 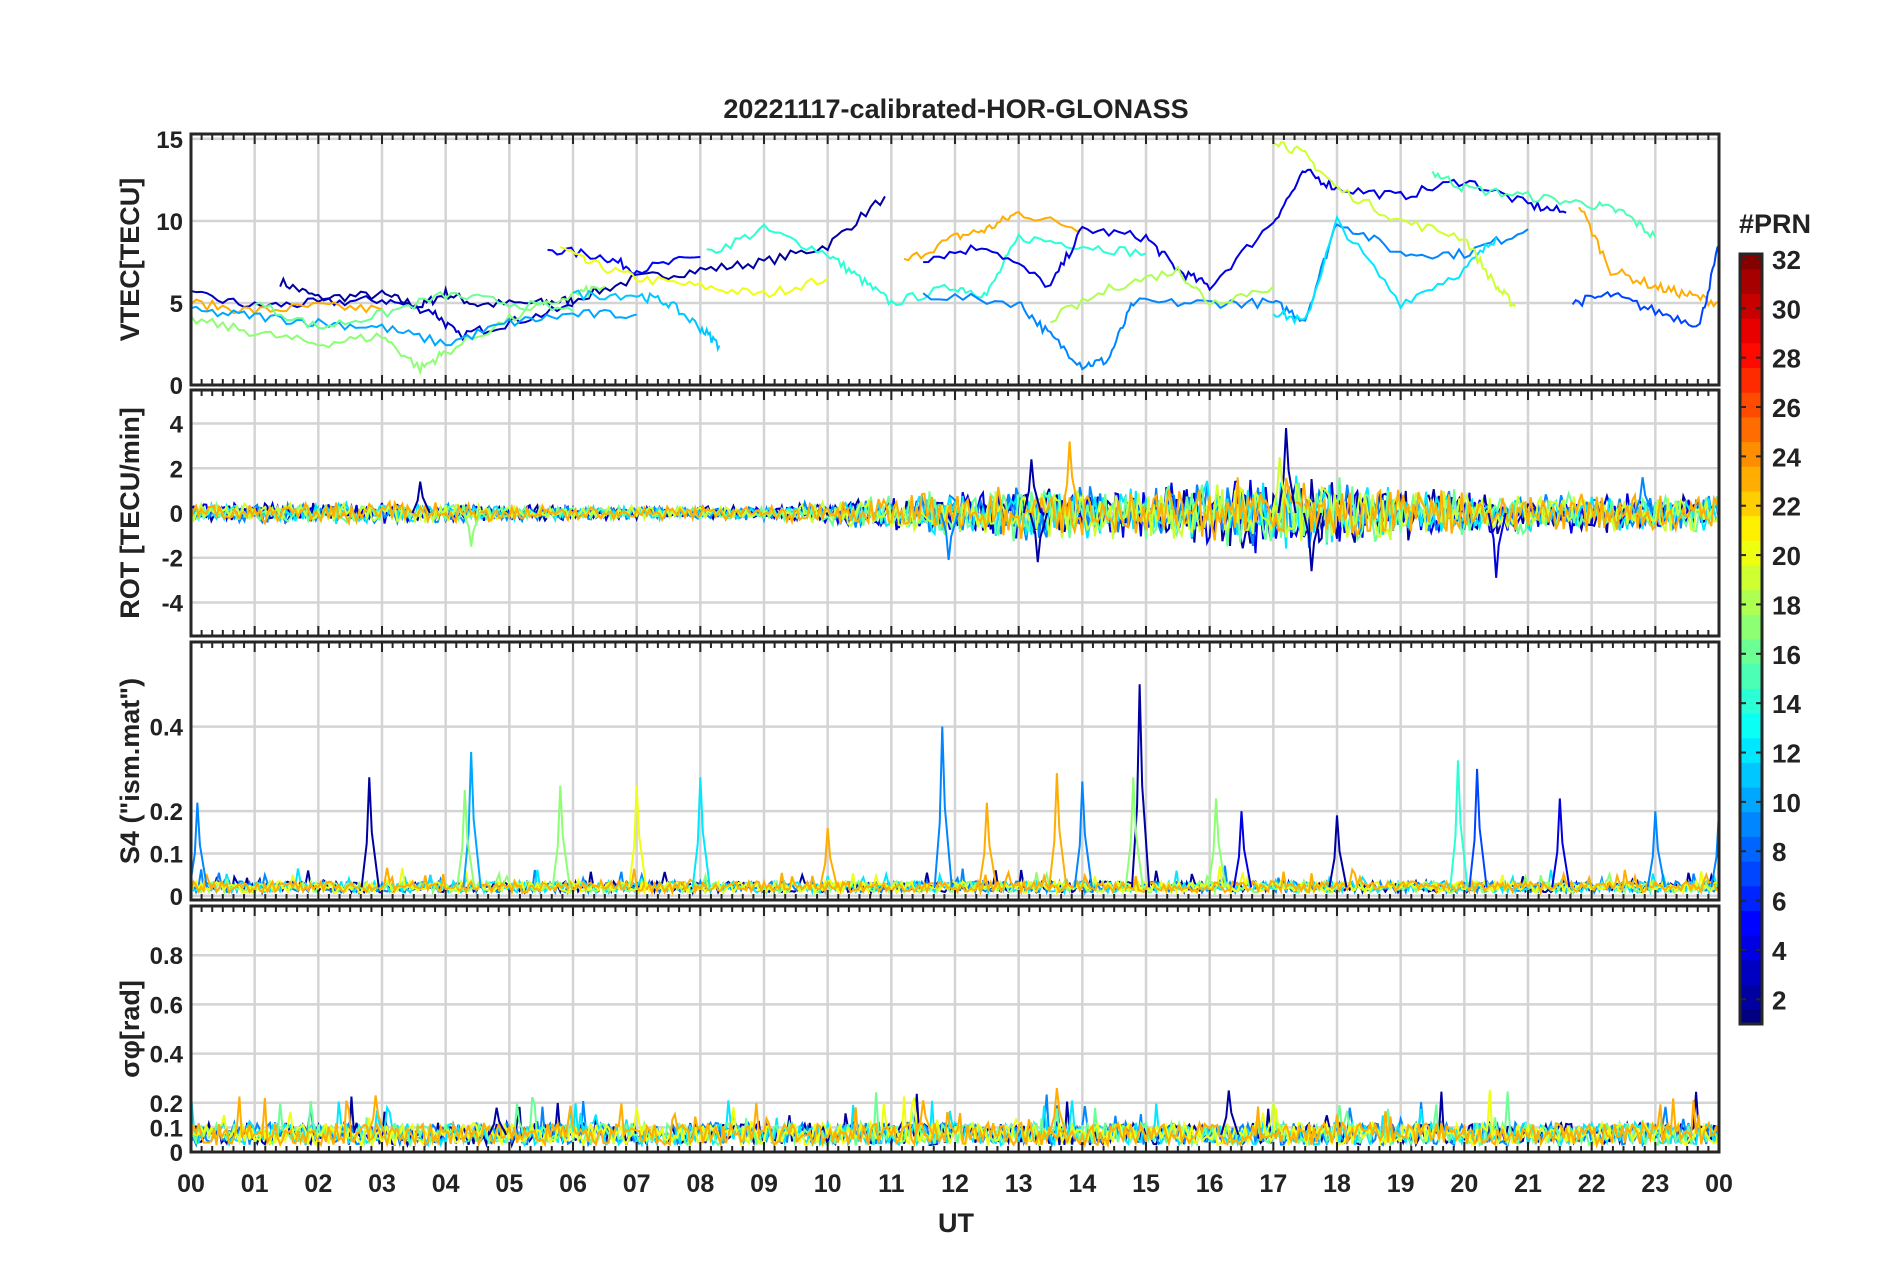 What do you see at coordinates (956, 1223) in the screenshot?
I see `x-axis-label: UT` at bounding box center [956, 1223].